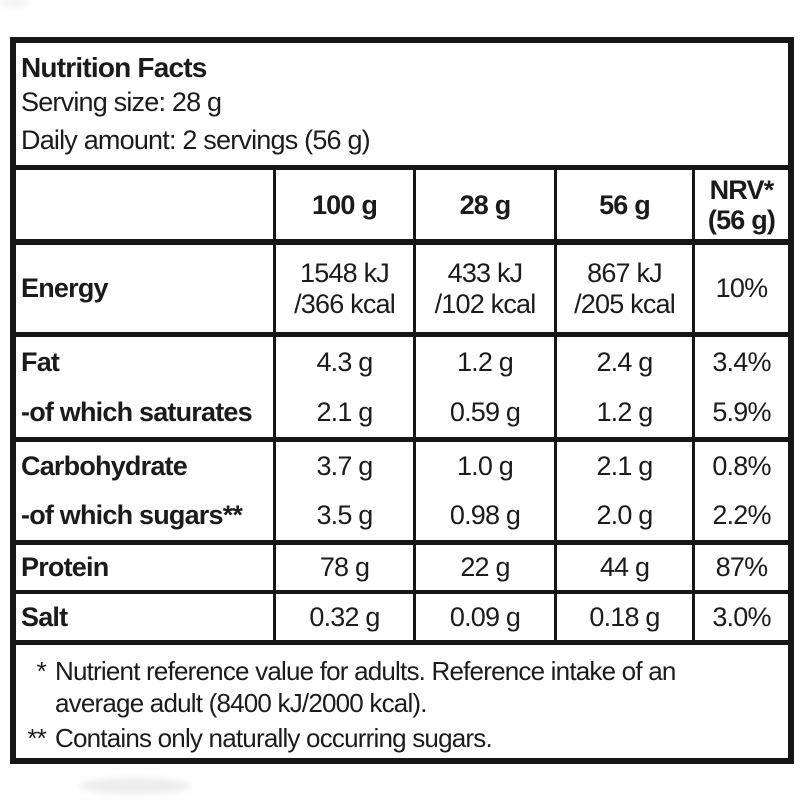  What do you see at coordinates (343, 362) in the screenshot?
I see `value-100g: 4.3 g` at bounding box center [343, 362].